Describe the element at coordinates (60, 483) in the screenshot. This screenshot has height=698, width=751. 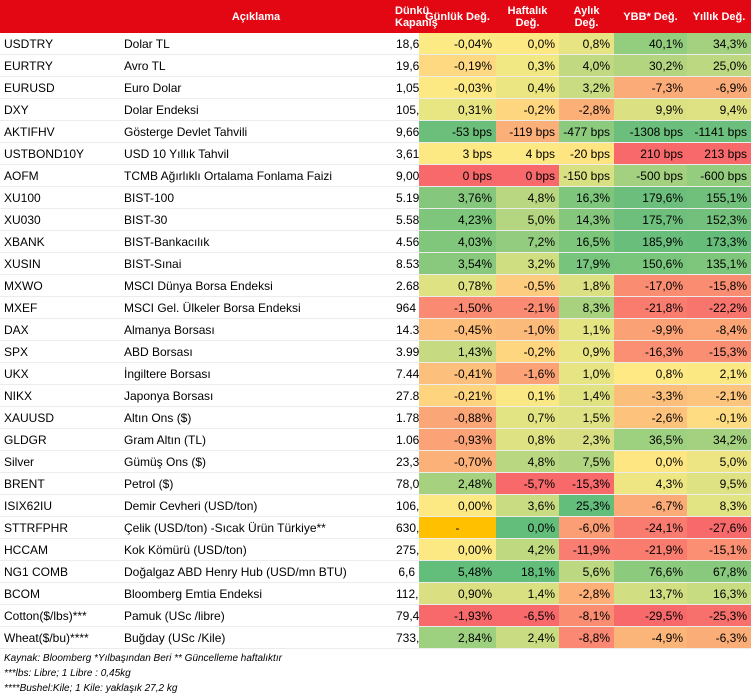
I see `row-code: BRENT` at that location.